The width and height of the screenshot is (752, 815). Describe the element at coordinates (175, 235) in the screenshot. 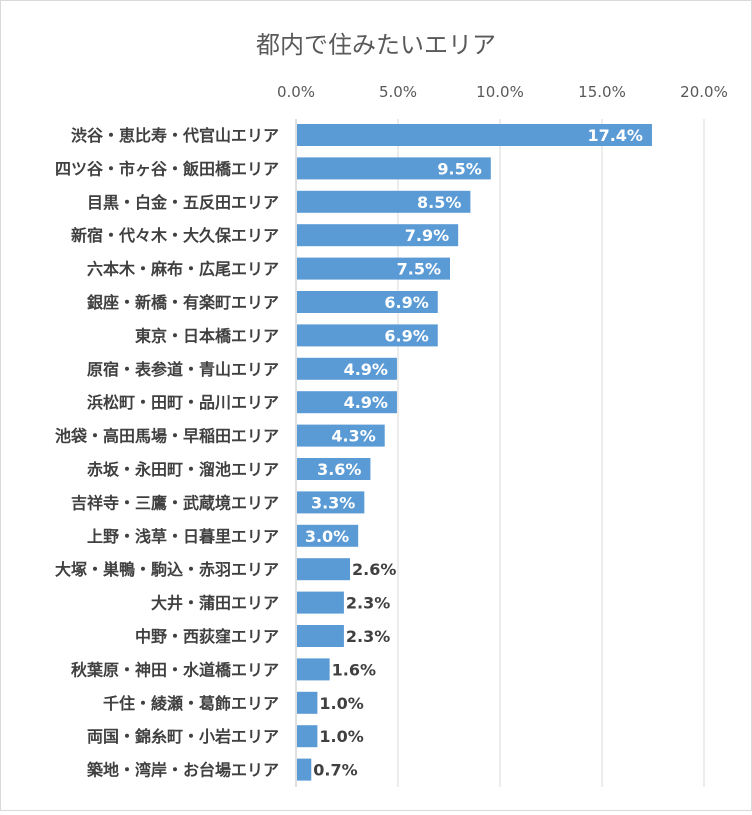

I see `category-label: 新宿・代々木・大久保エリア` at that location.